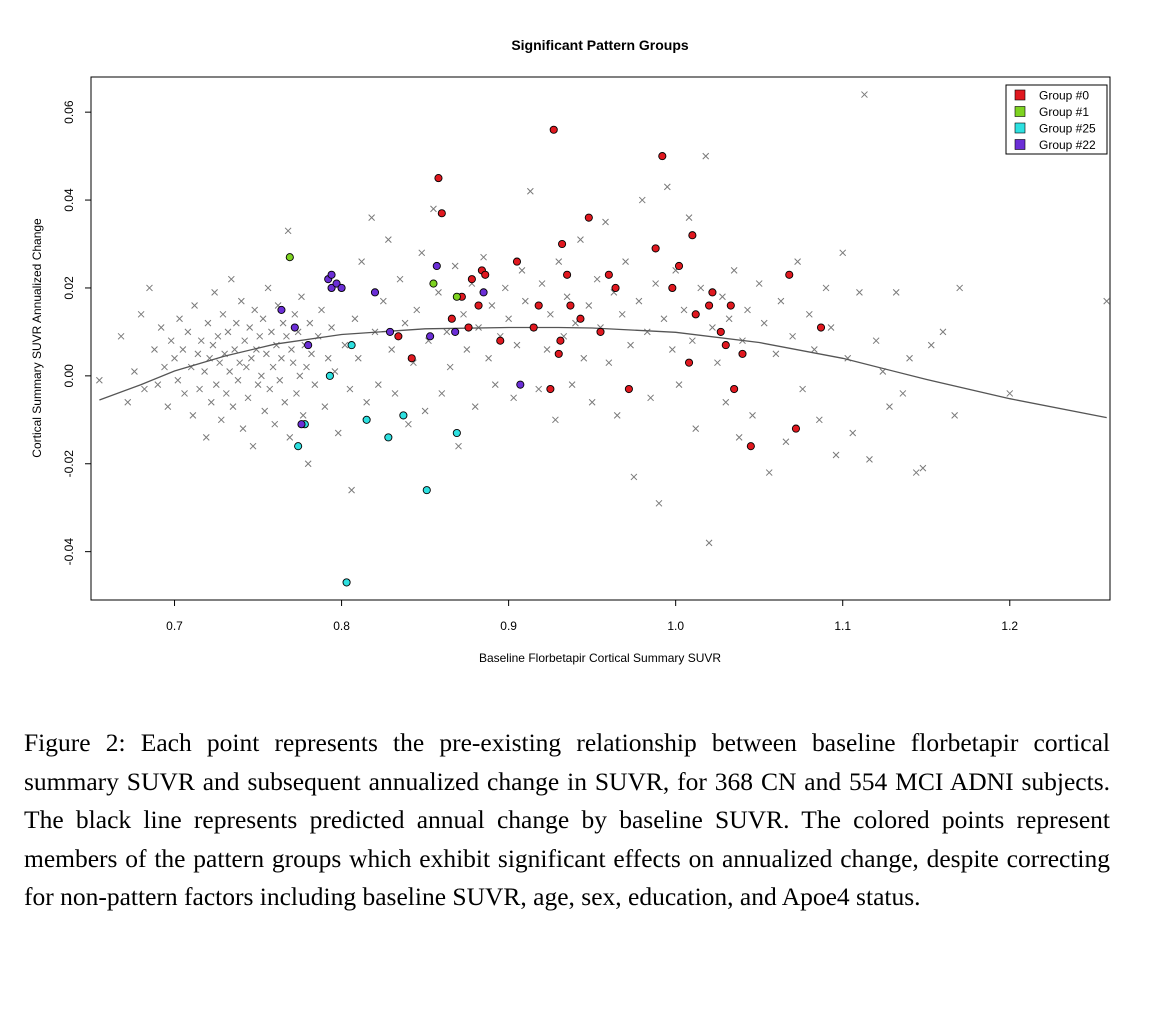 This screenshot has width=1158, height=1012. What do you see at coordinates (1067, 145) in the screenshot?
I see `legend-entry-label: Group #22` at bounding box center [1067, 145].